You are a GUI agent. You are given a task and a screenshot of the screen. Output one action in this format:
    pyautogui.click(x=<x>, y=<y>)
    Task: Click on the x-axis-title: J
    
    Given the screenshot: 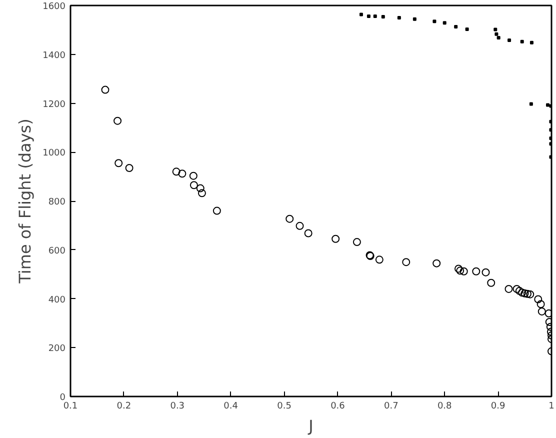 What is the action you would take?
    pyautogui.click(x=311, y=426)
    